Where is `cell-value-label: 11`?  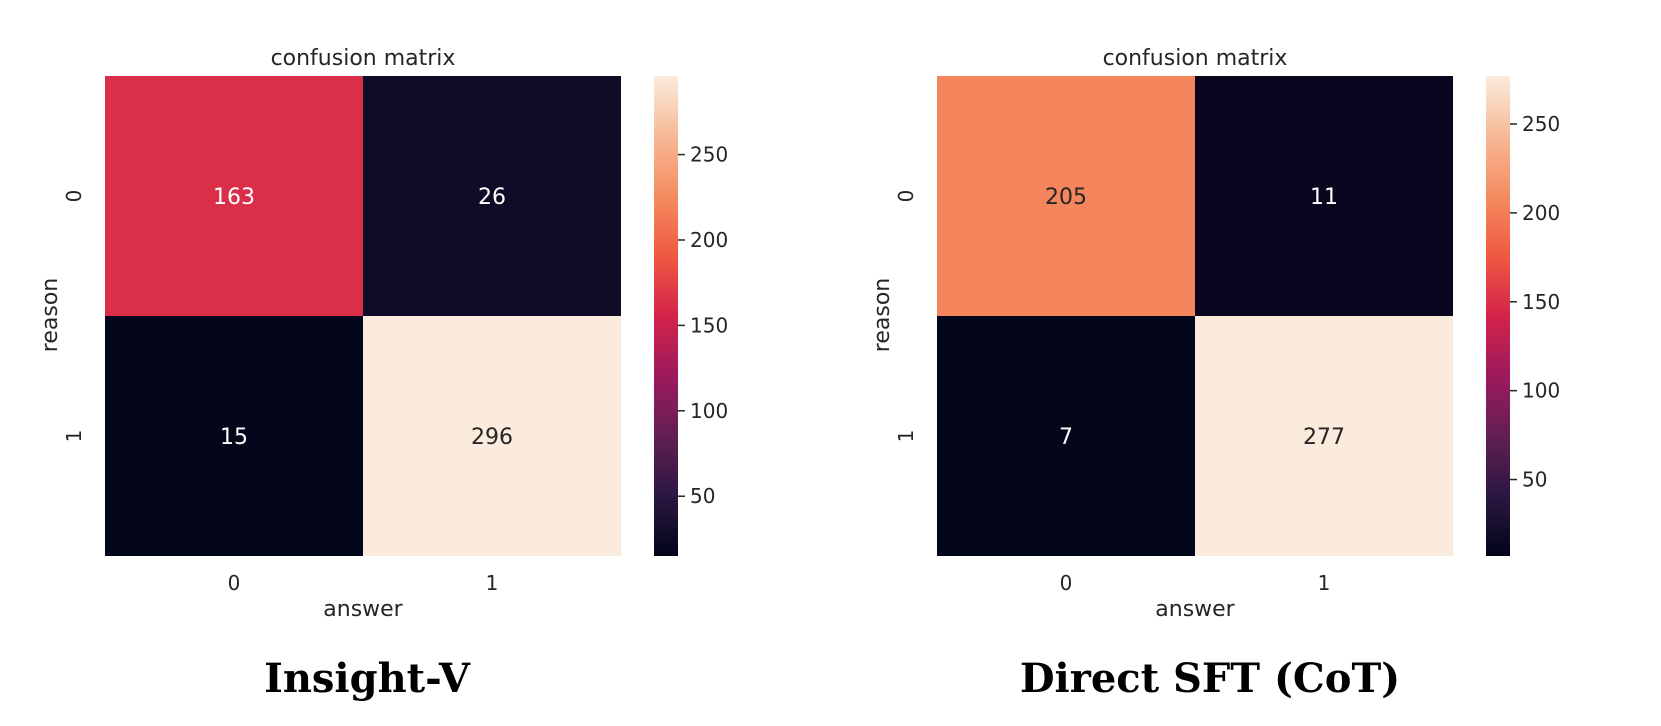 cell-value-label: 11 is located at coordinates (1324, 197).